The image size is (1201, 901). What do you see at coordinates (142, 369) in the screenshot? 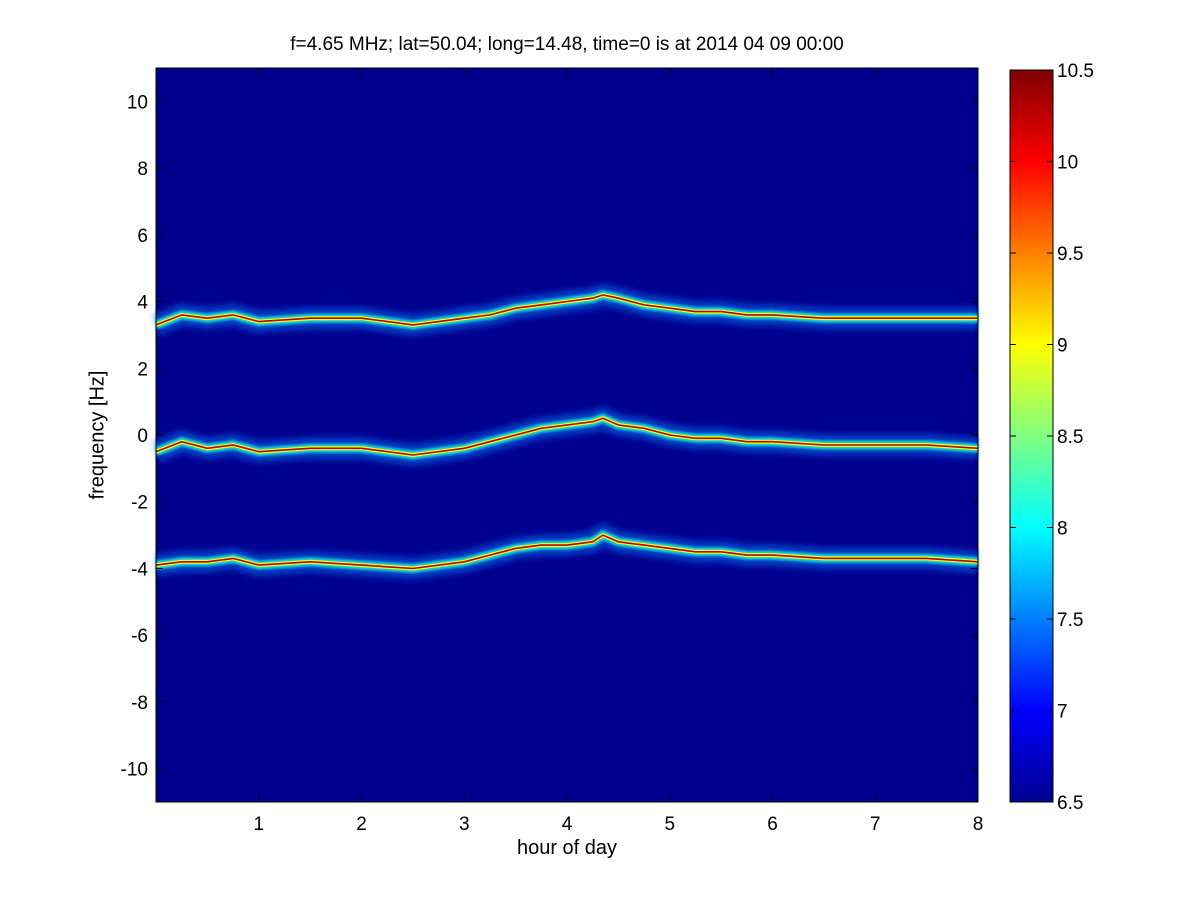
I see `y-tick-label: 2` at bounding box center [142, 369].